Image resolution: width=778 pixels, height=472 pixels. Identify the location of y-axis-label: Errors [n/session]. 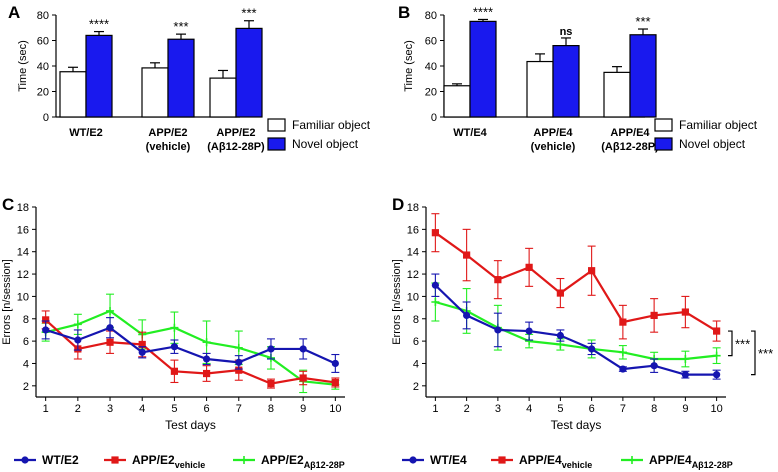
(7, 302).